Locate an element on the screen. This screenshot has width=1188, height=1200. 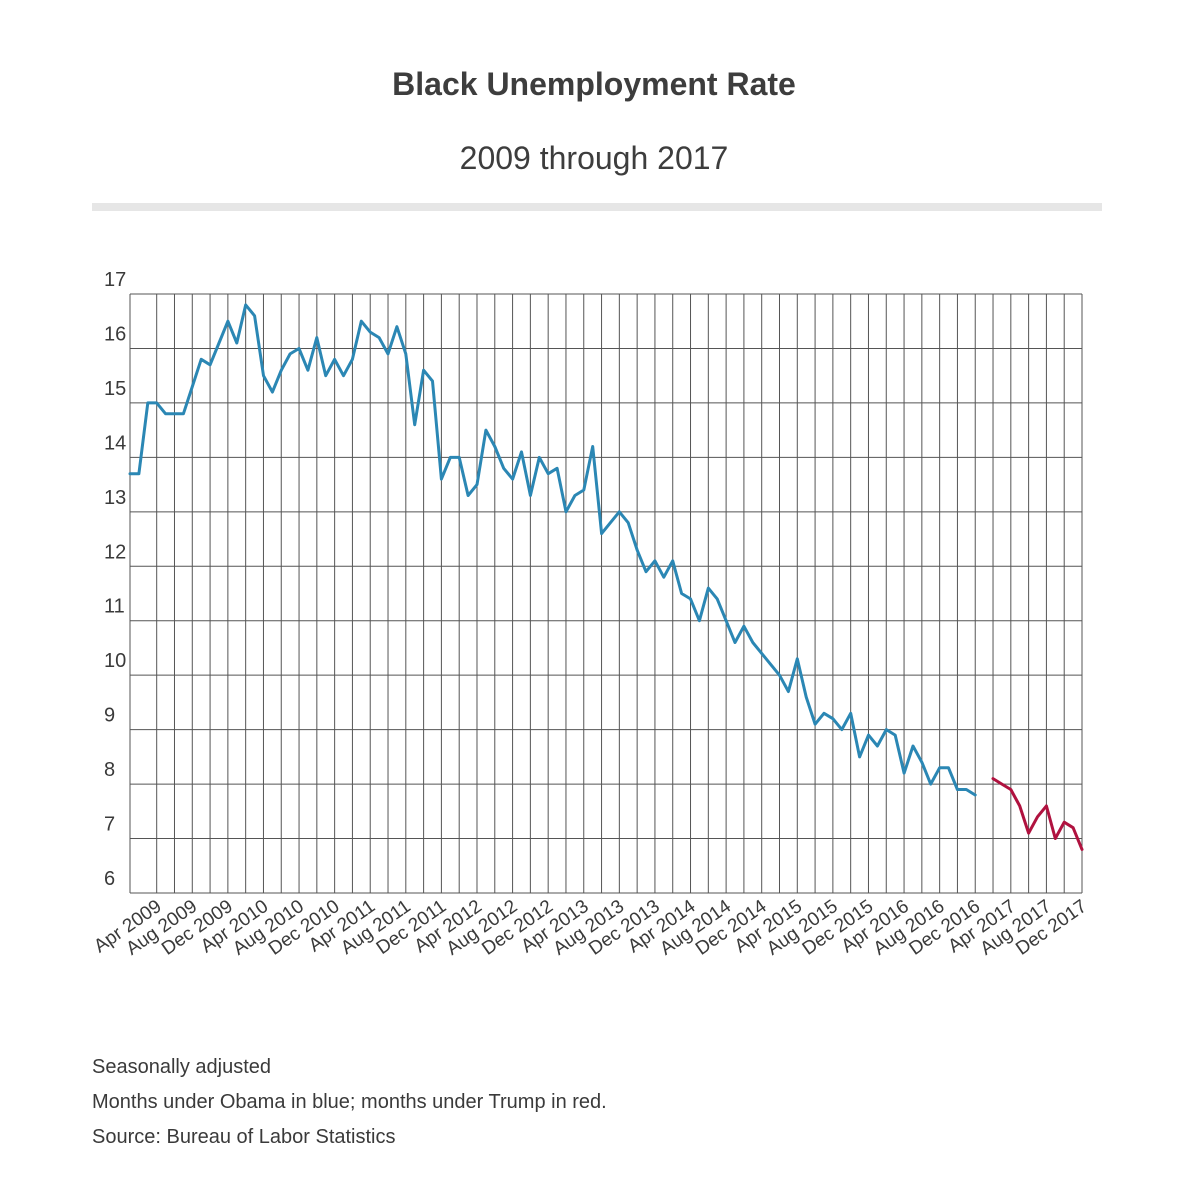
y-tick-label: 9 is located at coordinates (109, 716).